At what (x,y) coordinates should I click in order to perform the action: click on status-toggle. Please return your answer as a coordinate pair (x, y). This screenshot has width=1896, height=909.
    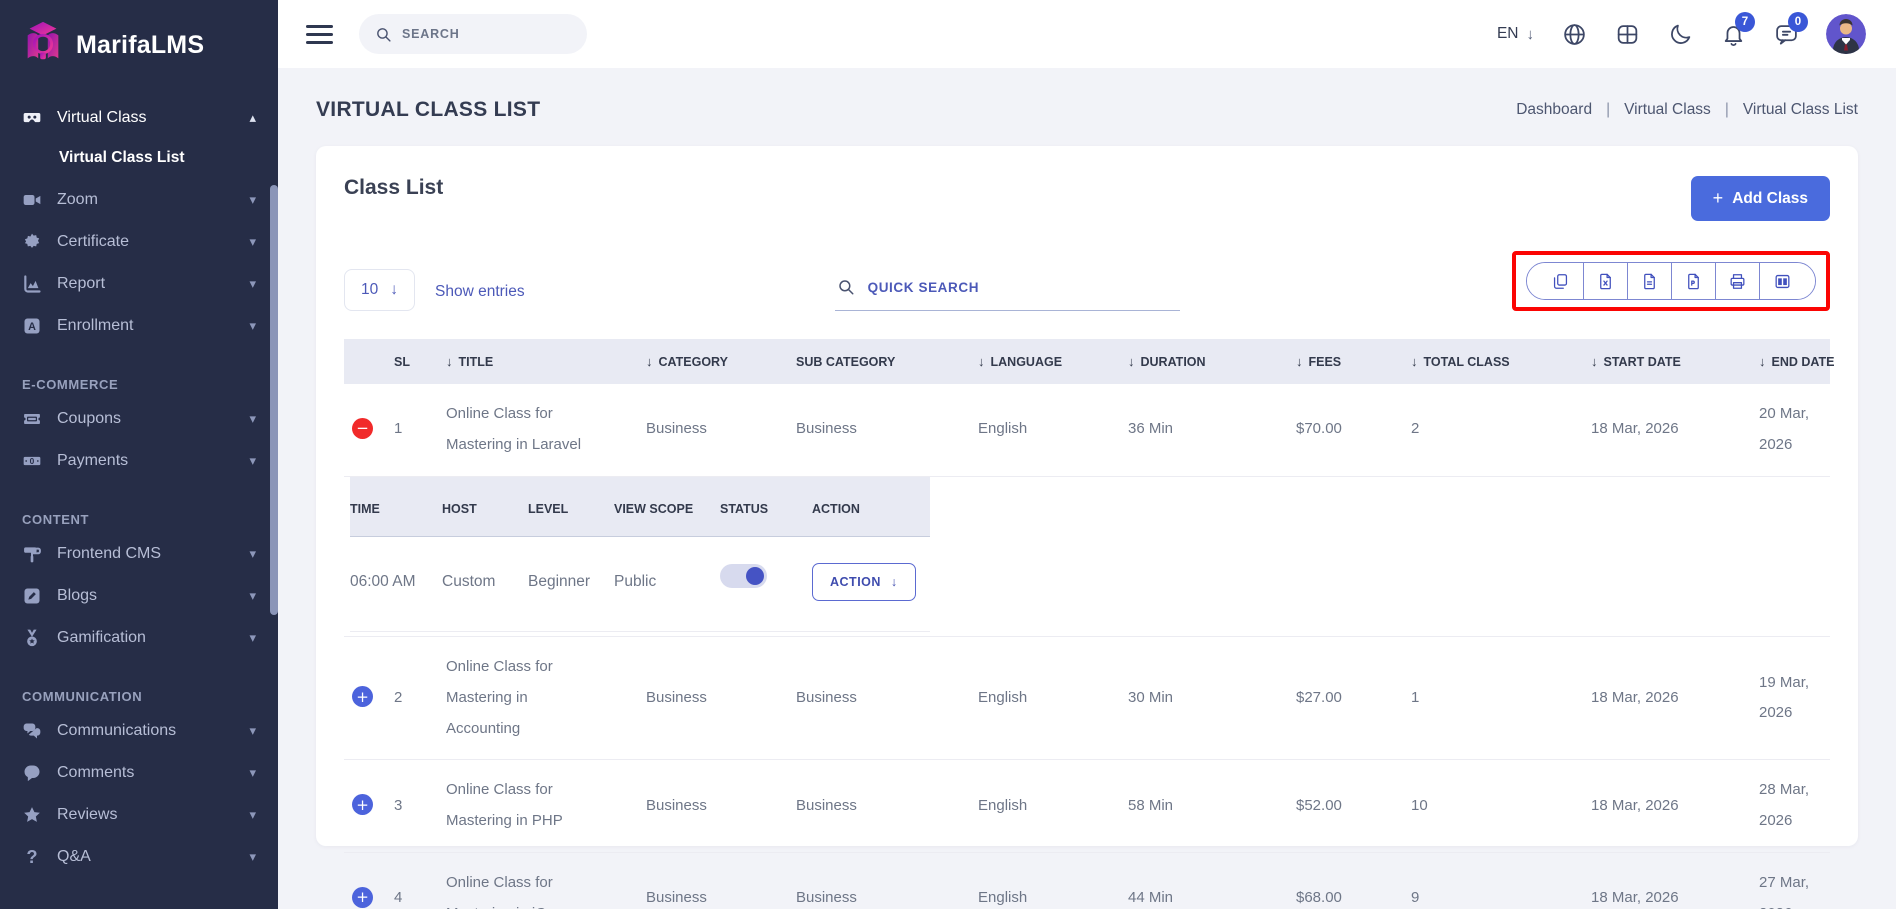
    Looking at the image, I should click on (743, 576).